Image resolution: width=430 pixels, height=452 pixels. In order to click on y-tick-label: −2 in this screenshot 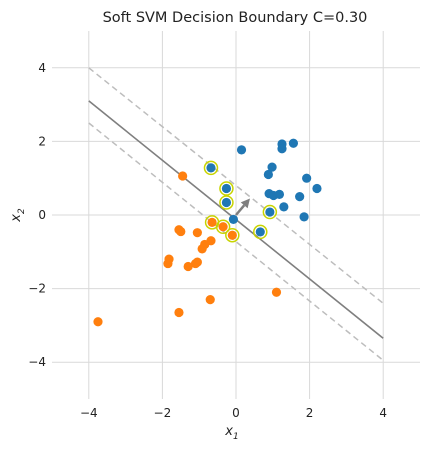, I will do `click(37, 289)`.